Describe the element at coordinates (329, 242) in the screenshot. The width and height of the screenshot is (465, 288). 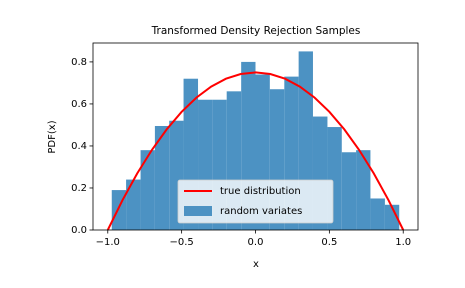
I see `x-tick-label: 0.5` at that location.